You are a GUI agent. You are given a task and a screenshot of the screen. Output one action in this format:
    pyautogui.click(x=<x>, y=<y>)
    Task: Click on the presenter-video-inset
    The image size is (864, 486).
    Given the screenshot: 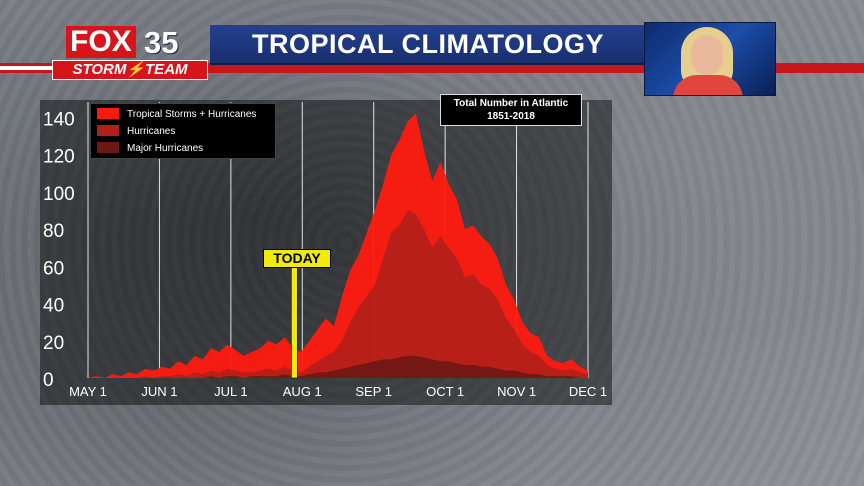 What is the action you would take?
    pyautogui.click(x=710, y=59)
    